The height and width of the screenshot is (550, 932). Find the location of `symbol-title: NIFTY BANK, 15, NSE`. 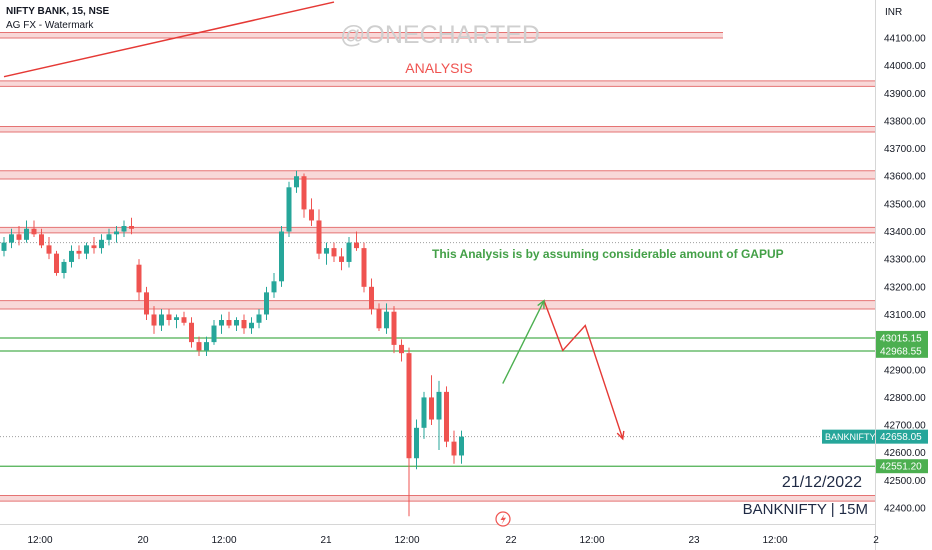

symbol-title: NIFTY BANK, 15, NSE is located at coordinates (58, 11).